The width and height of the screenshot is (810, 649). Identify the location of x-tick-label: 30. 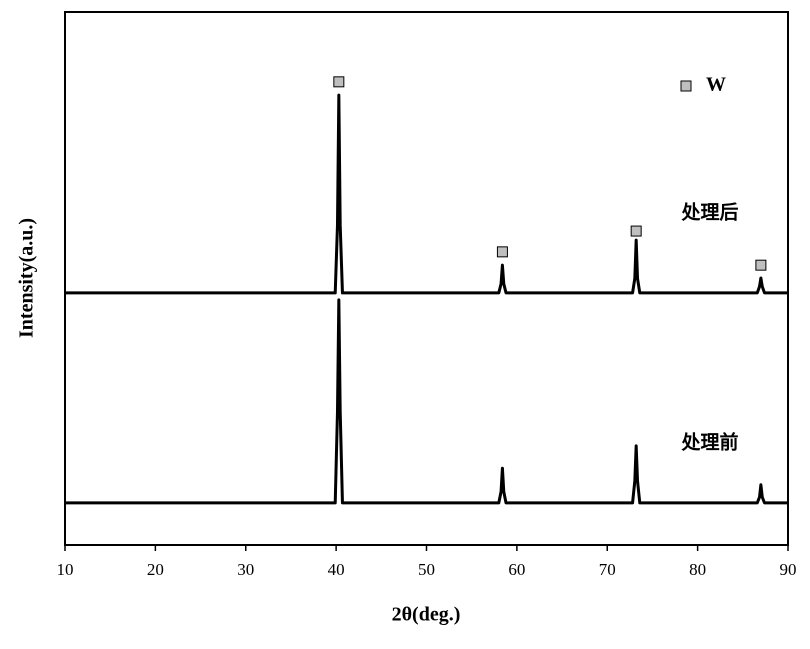
(245, 569).